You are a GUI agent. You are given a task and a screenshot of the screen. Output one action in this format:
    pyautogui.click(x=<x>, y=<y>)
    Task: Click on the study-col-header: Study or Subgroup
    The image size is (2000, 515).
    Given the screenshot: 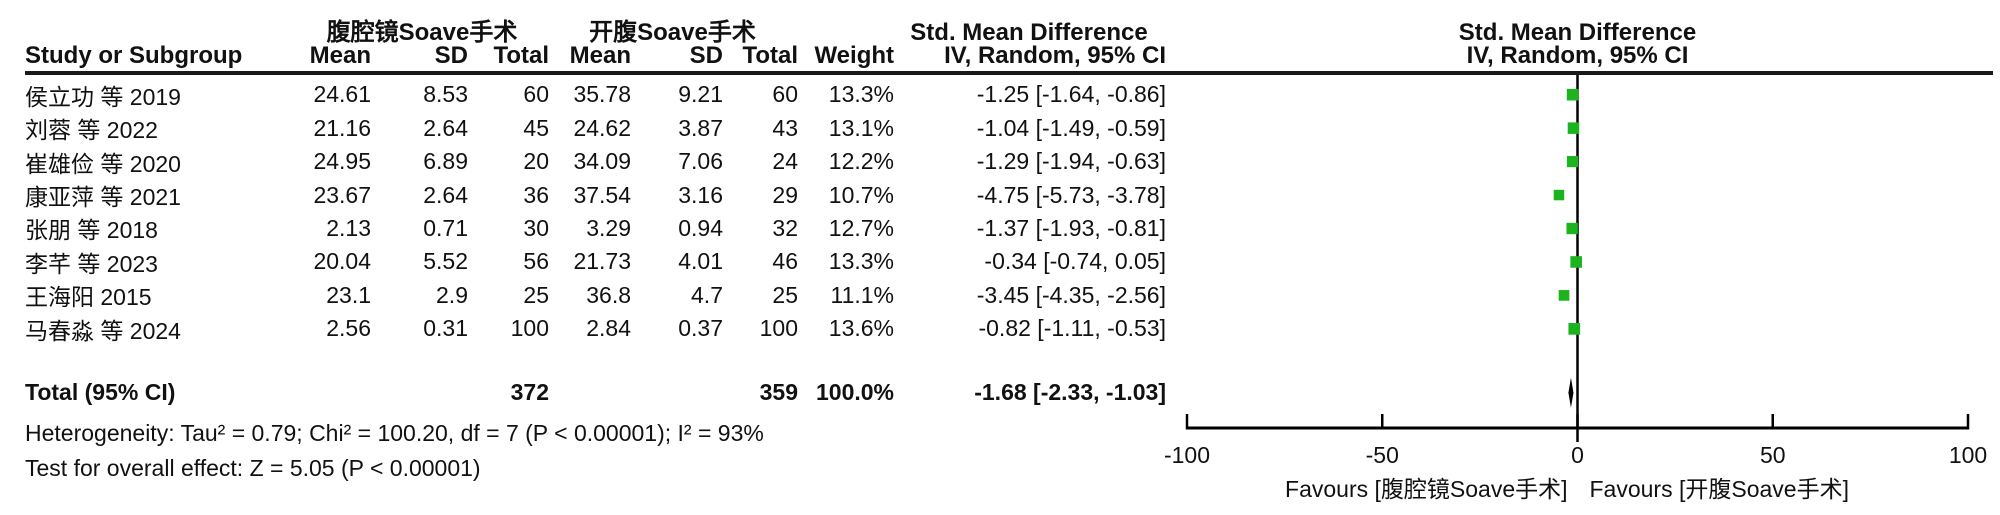 What is the action you would take?
    pyautogui.click(x=134, y=55)
    